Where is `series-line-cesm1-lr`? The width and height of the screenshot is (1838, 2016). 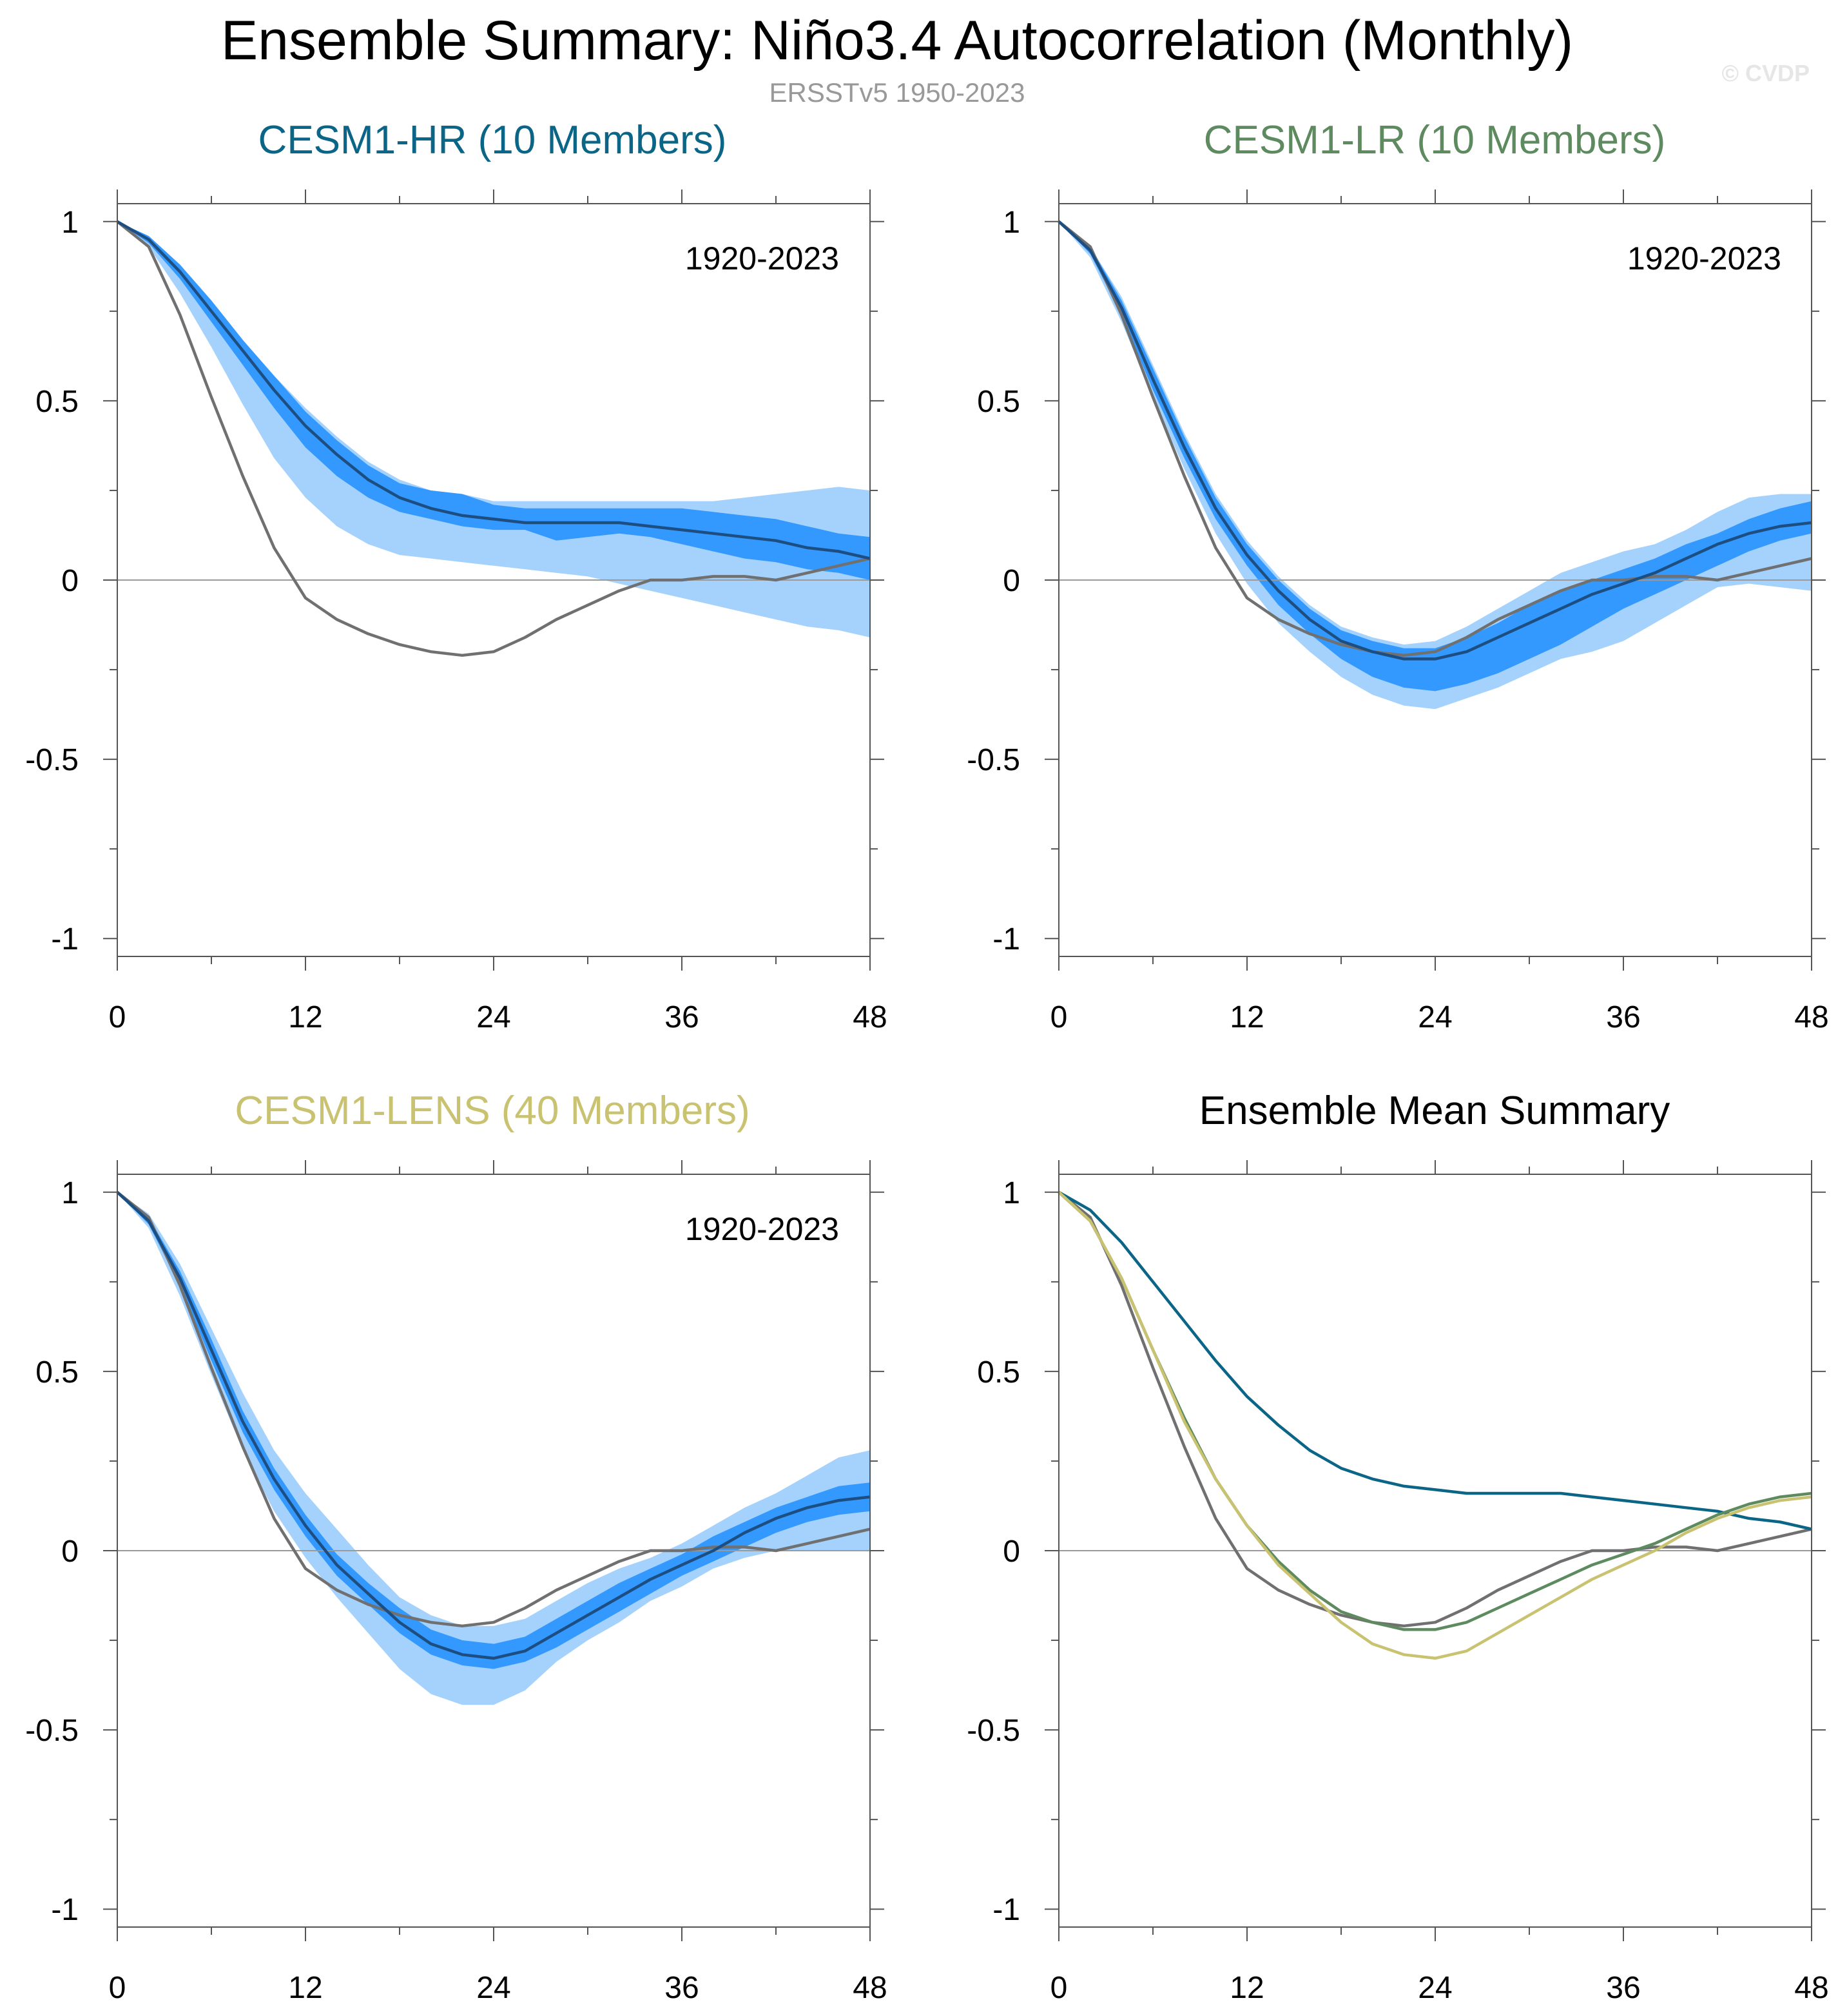 series-line-cesm1-lr is located at coordinates (1435, 1411).